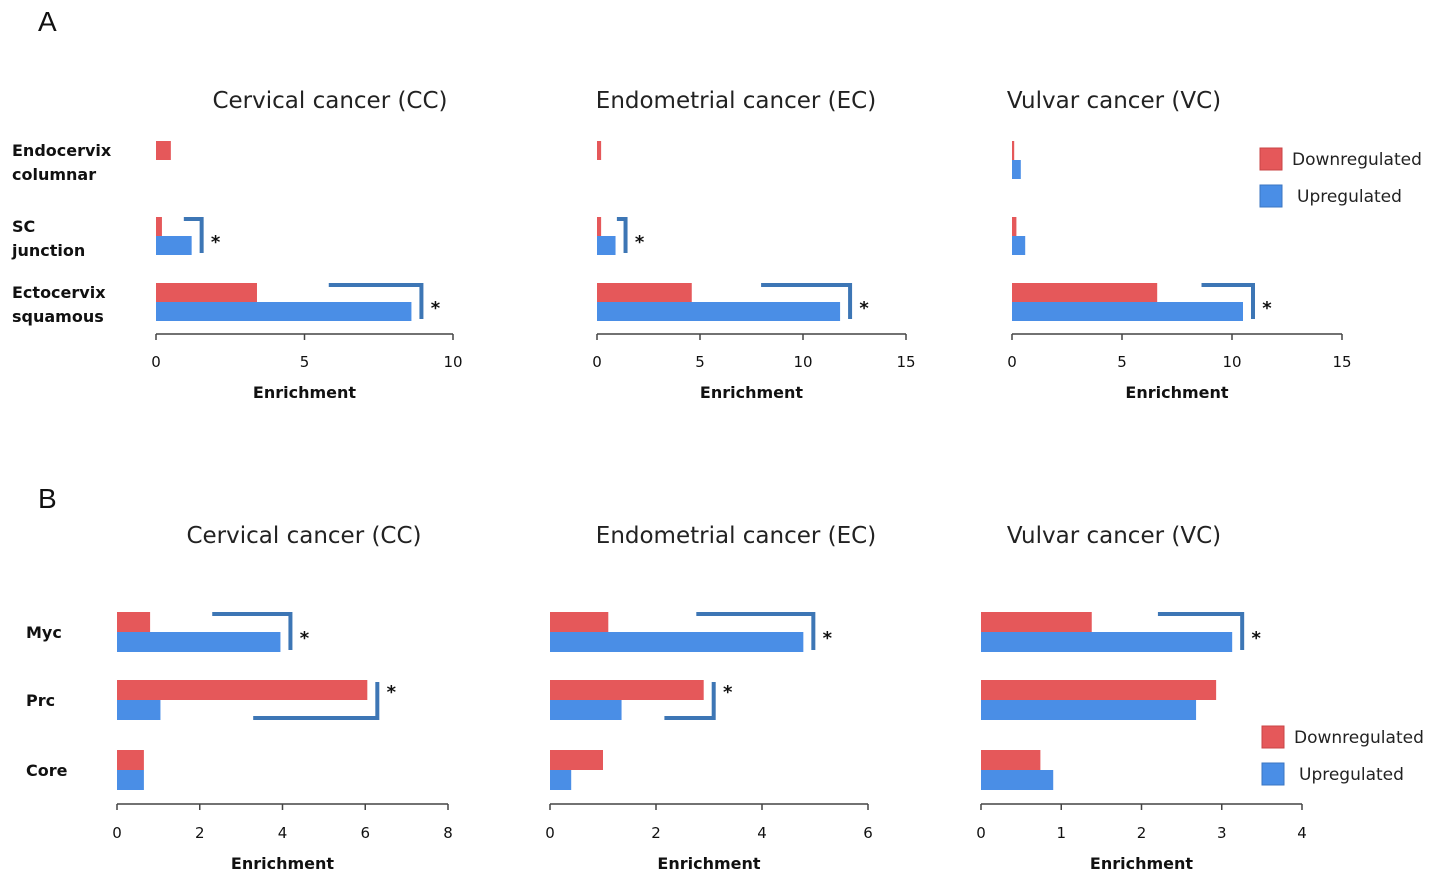 The image size is (1434, 874). What do you see at coordinates (550, 833) in the screenshot?
I see `chart4-x-tick-label-0: 0` at bounding box center [550, 833].